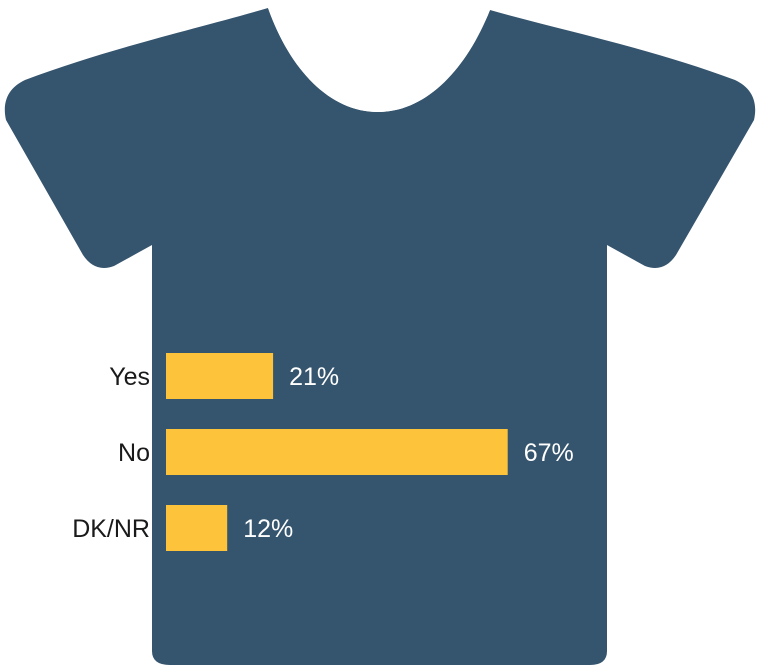 This screenshot has height=669, width=759. Describe the element at coordinates (134, 453) in the screenshot. I see `category-label: No` at that location.